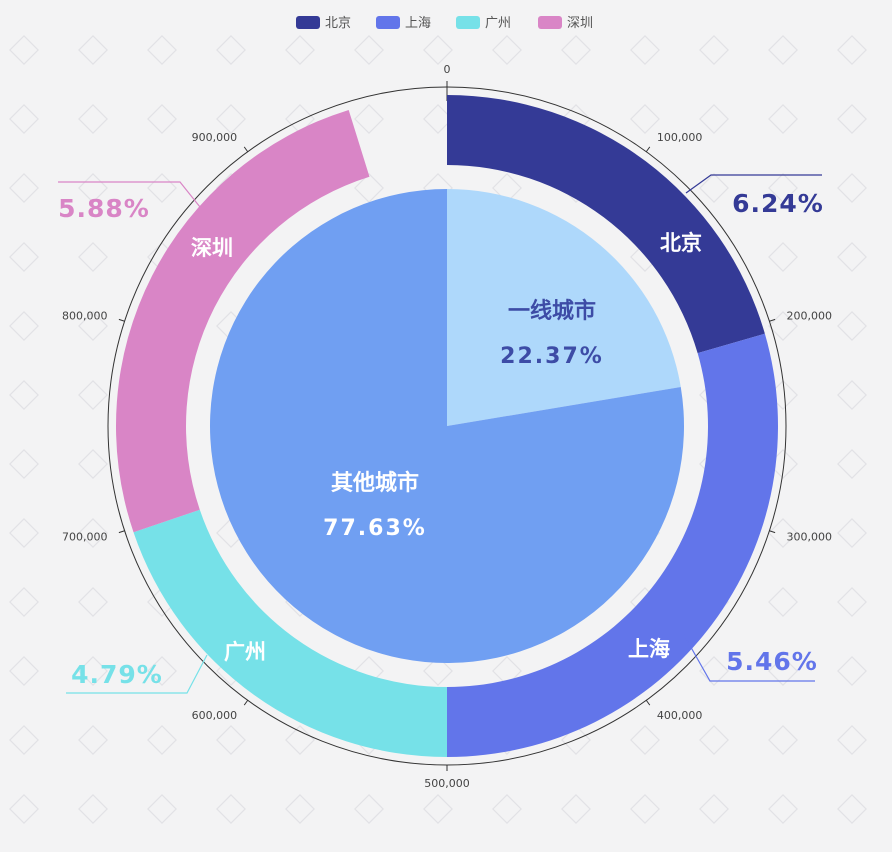 The width and height of the screenshot is (892, 852). What do you see at coordinates (375, 528) in the screenshot?
I see `pie-slice-value: 77.63%` at bounding box center [375, 528].